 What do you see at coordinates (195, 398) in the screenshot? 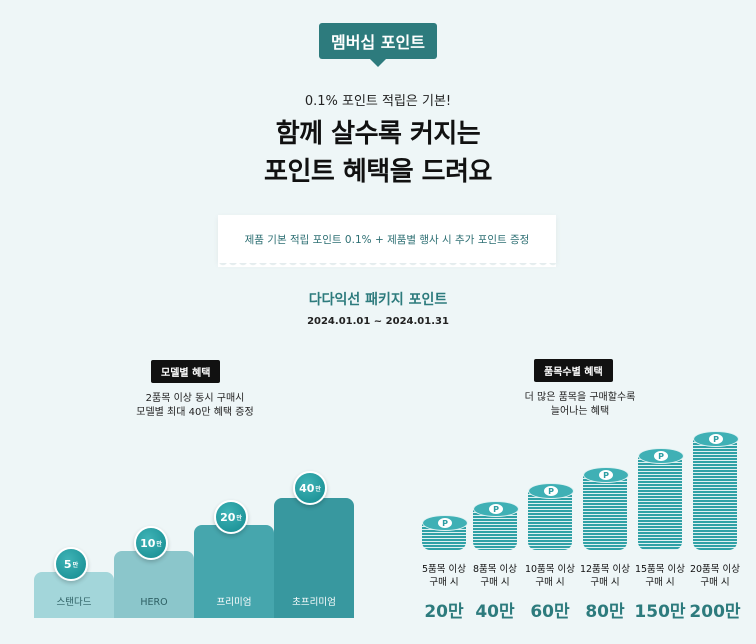
I see `model-desc-line-1: 2품목 이상 동시 구매시` at bounding box center [195, 398].